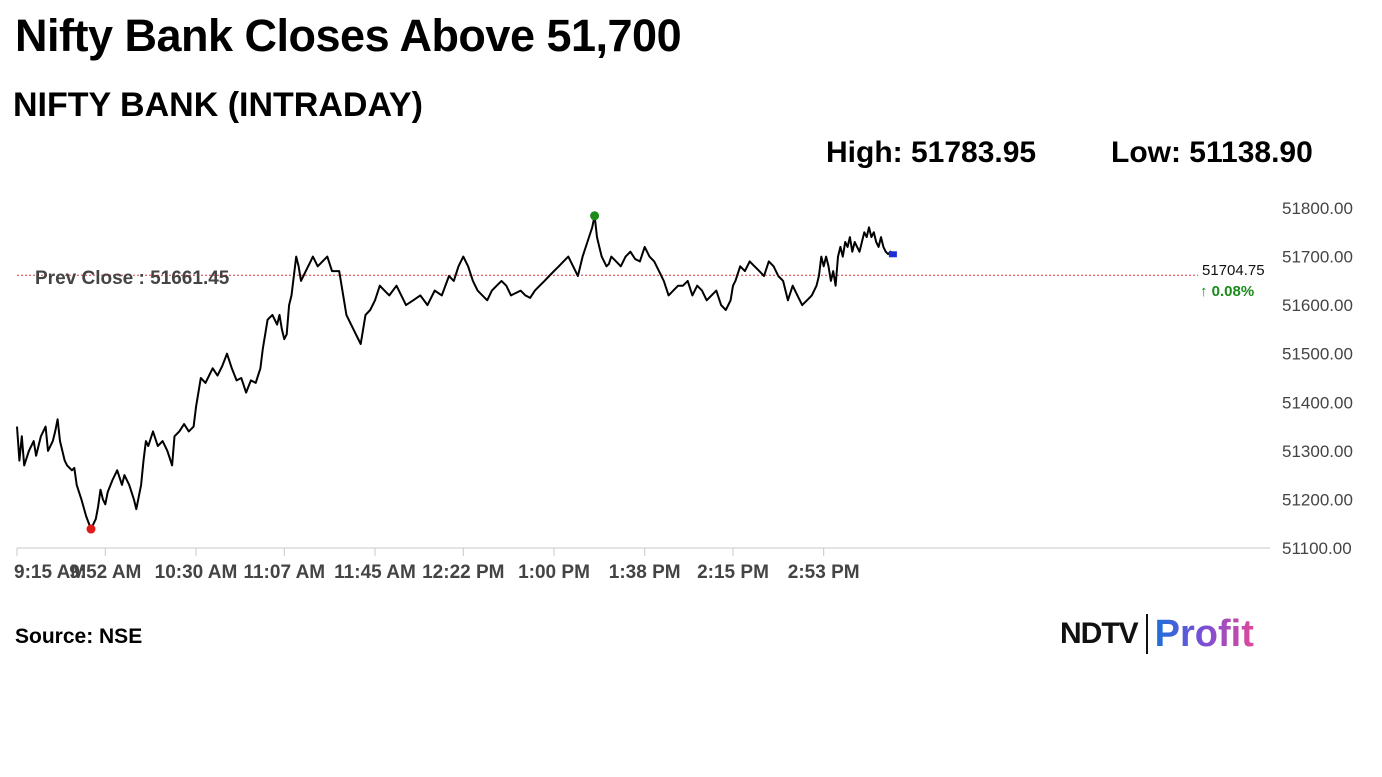  I want to click on logo-divider, so click(1146, 634).